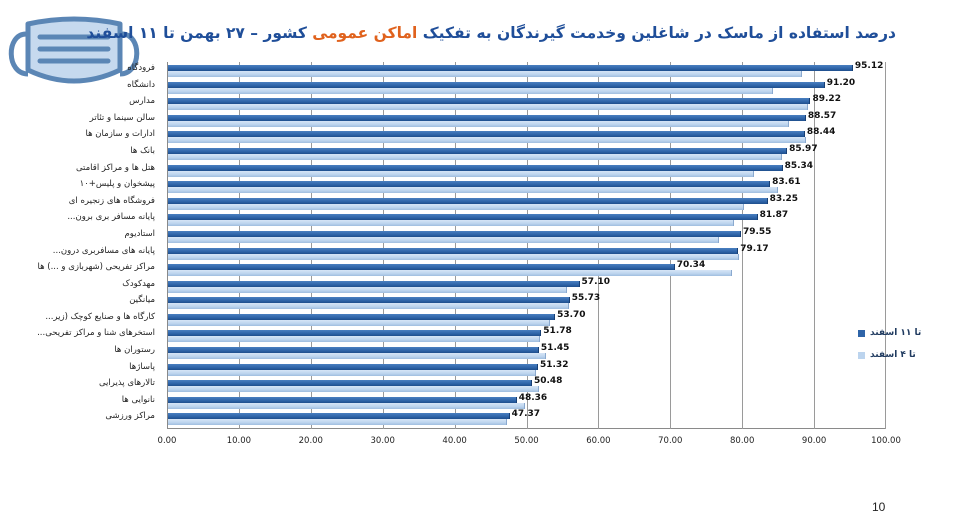  Describe the element at coordinates (120, 134) in the screenshot. I see `category-label: ادارات و سازمان ها` at that location.